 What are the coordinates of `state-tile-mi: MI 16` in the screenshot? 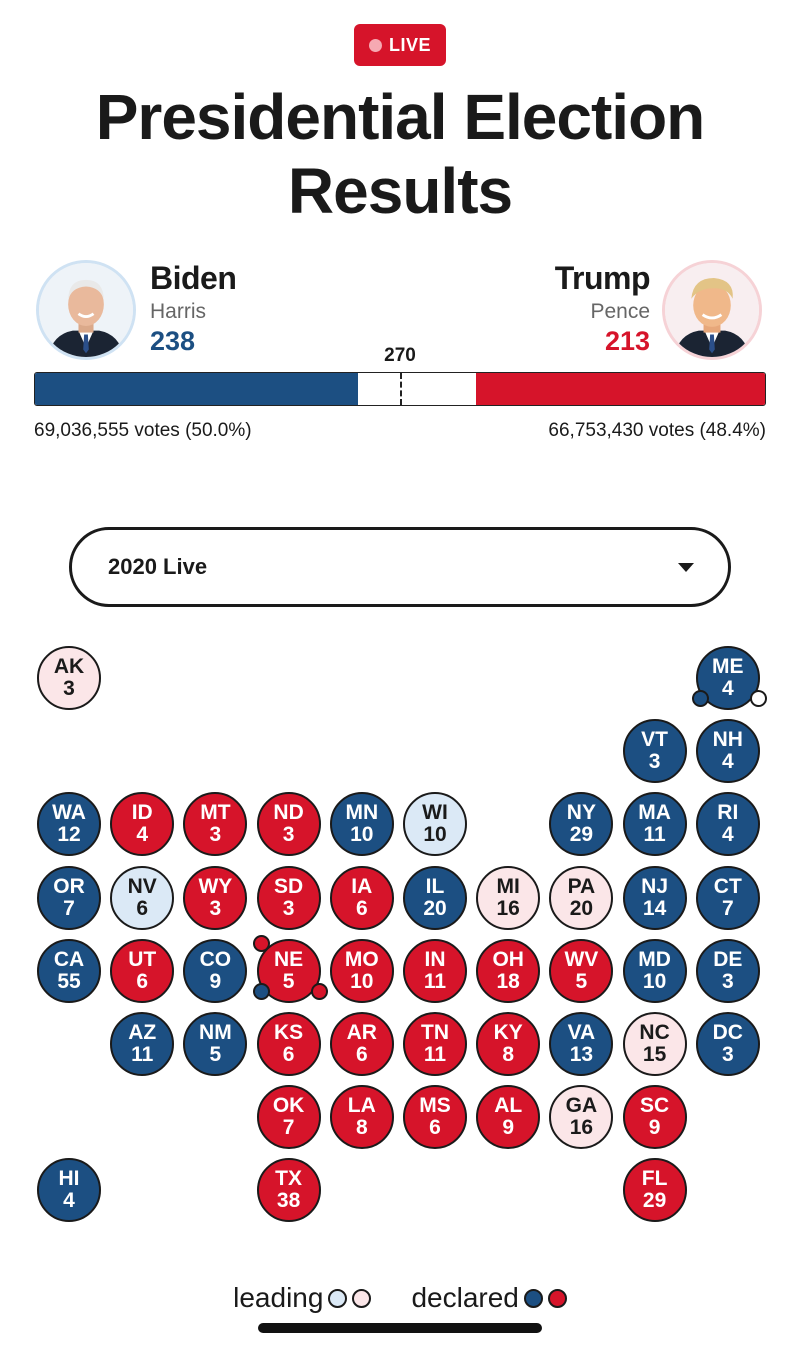 It's located at (508, 897).